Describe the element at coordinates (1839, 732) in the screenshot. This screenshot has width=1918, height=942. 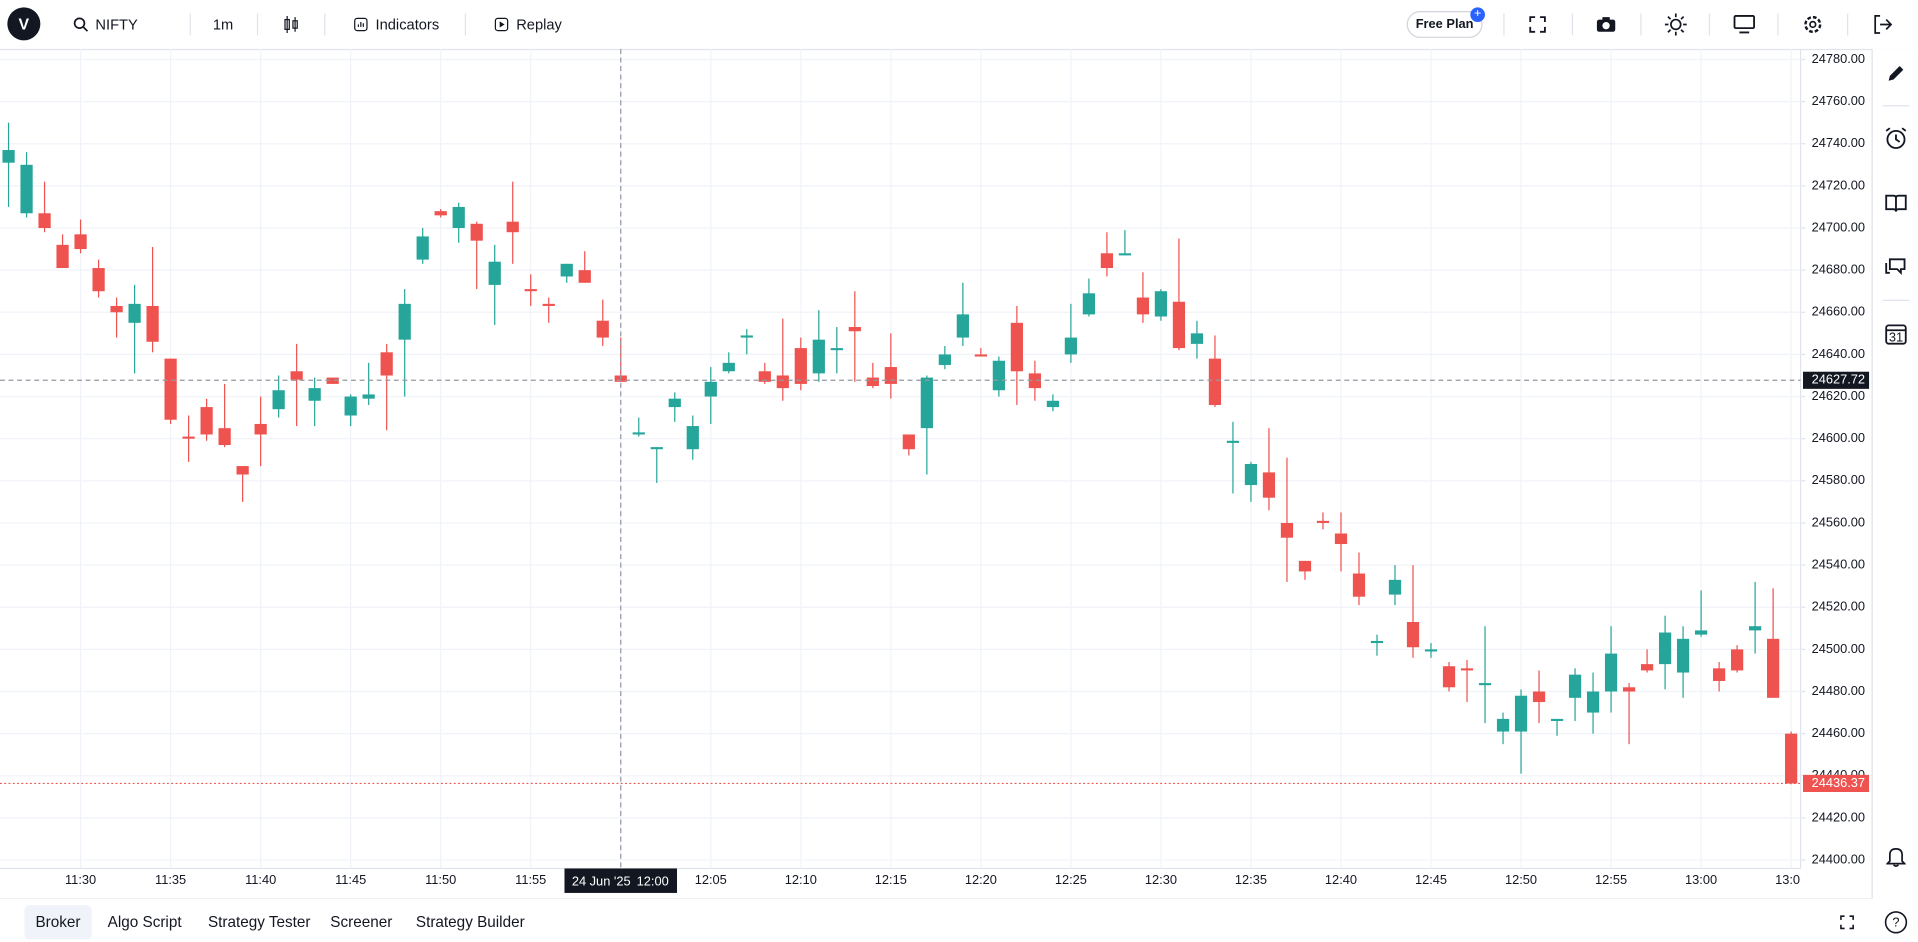
I see `y-tick-label: 24460.00` at that location.